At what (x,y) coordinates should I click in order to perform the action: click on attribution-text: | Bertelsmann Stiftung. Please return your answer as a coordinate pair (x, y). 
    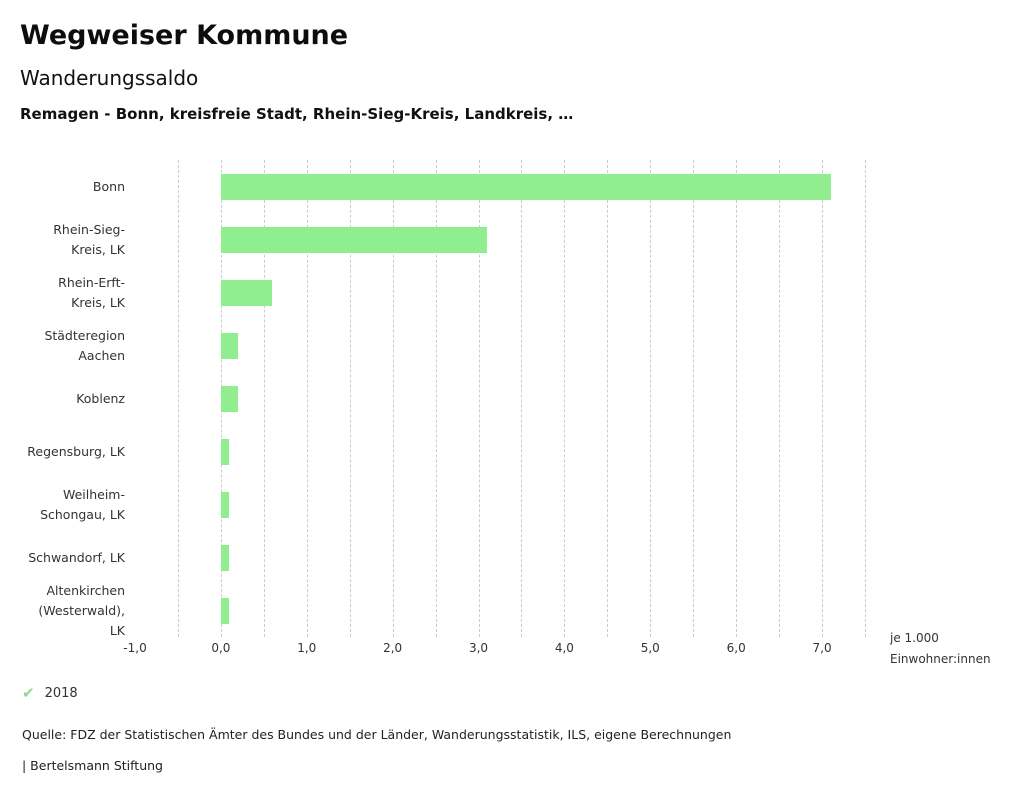
    Looking at the image, I should click on (92, 765).